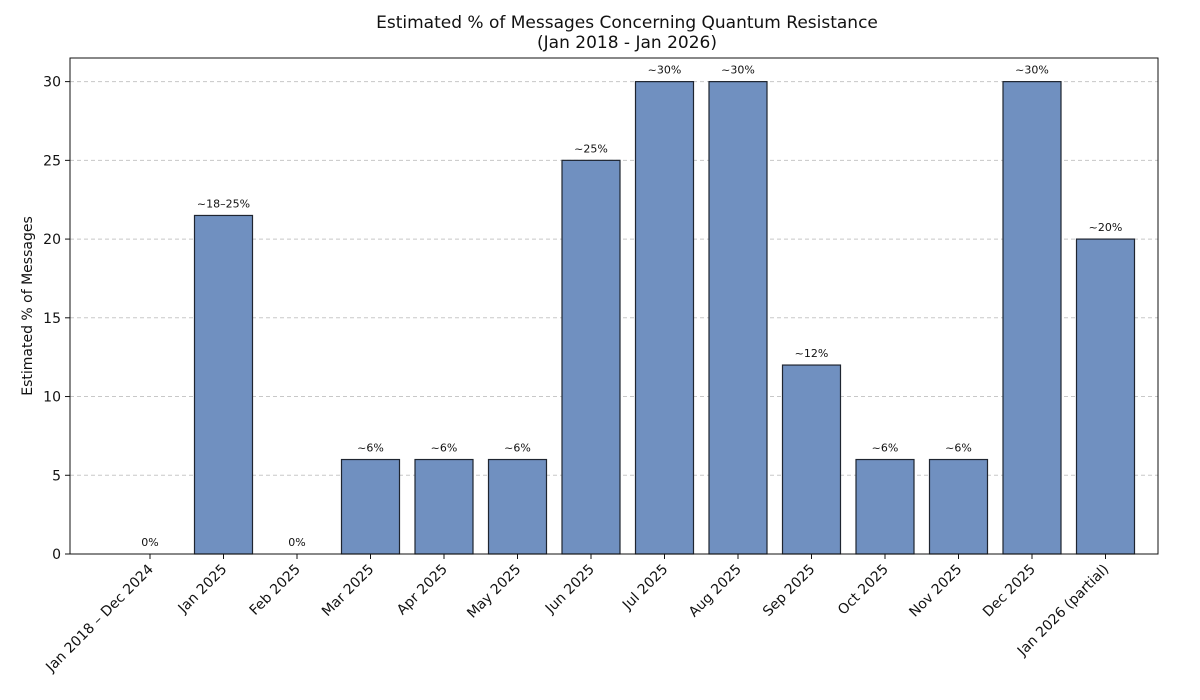 This screenshot has height=700, width=1200. Describe the element at coordinates (52, 319) in the screenshot. I see `y-tick-label: 15` at that location.